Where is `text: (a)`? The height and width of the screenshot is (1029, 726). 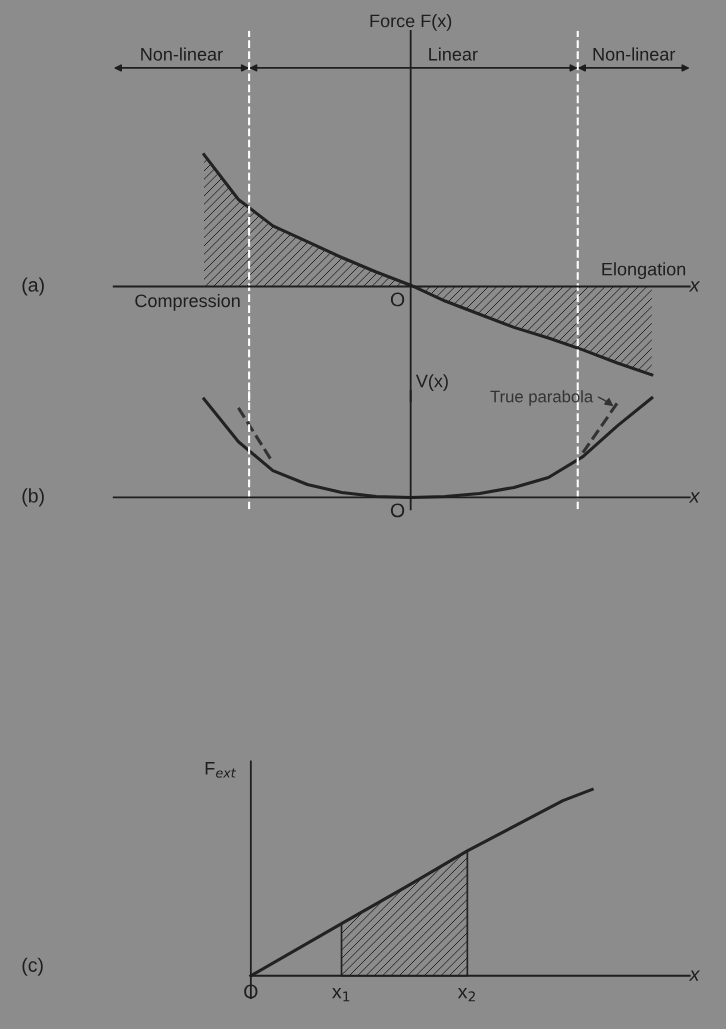 text: (a) is located at coordinates (33, 286).